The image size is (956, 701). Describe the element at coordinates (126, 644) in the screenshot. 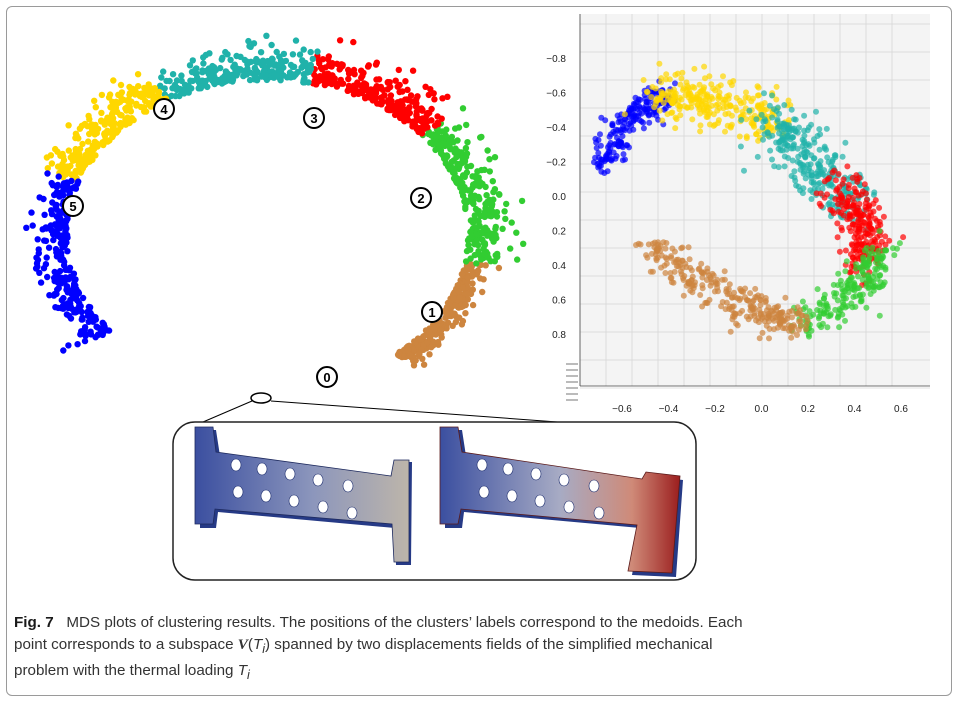

I see `caption-text-2a: point corresponds to a subspace` at that location.